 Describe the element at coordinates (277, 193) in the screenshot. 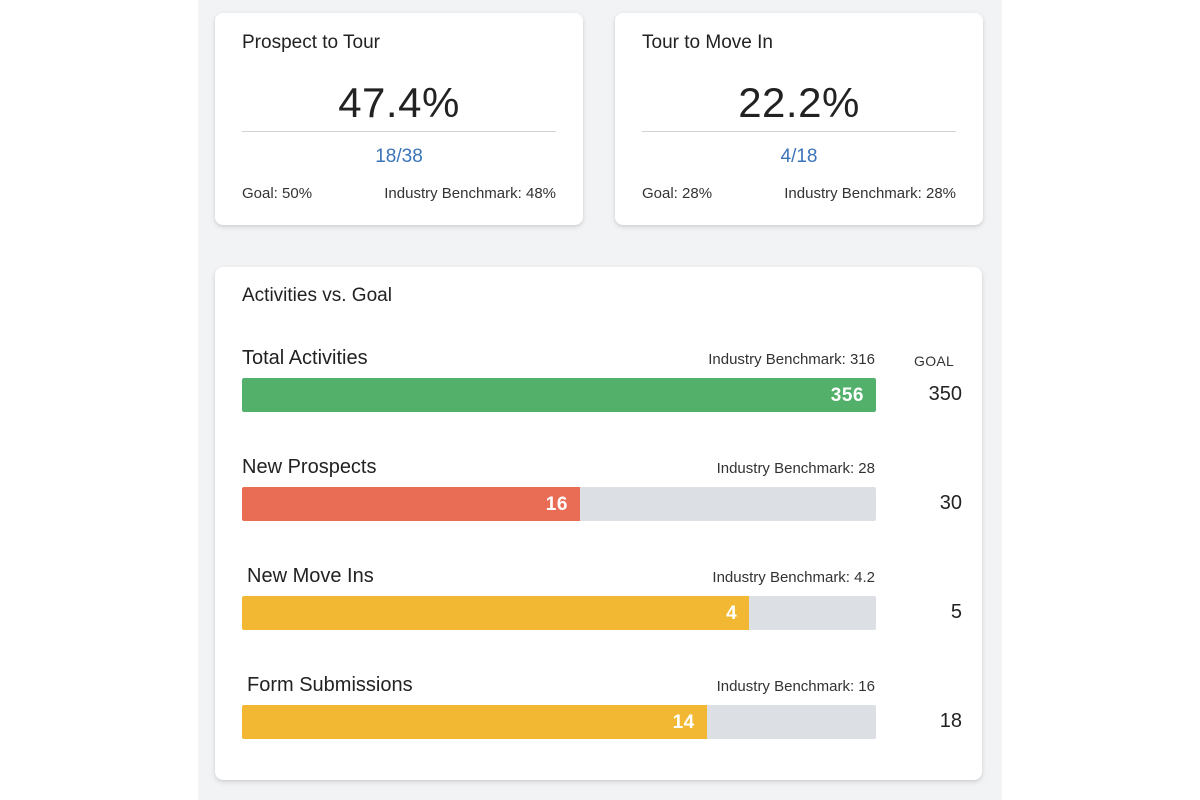

I see `goal-label: Goal: 50%` at that location.